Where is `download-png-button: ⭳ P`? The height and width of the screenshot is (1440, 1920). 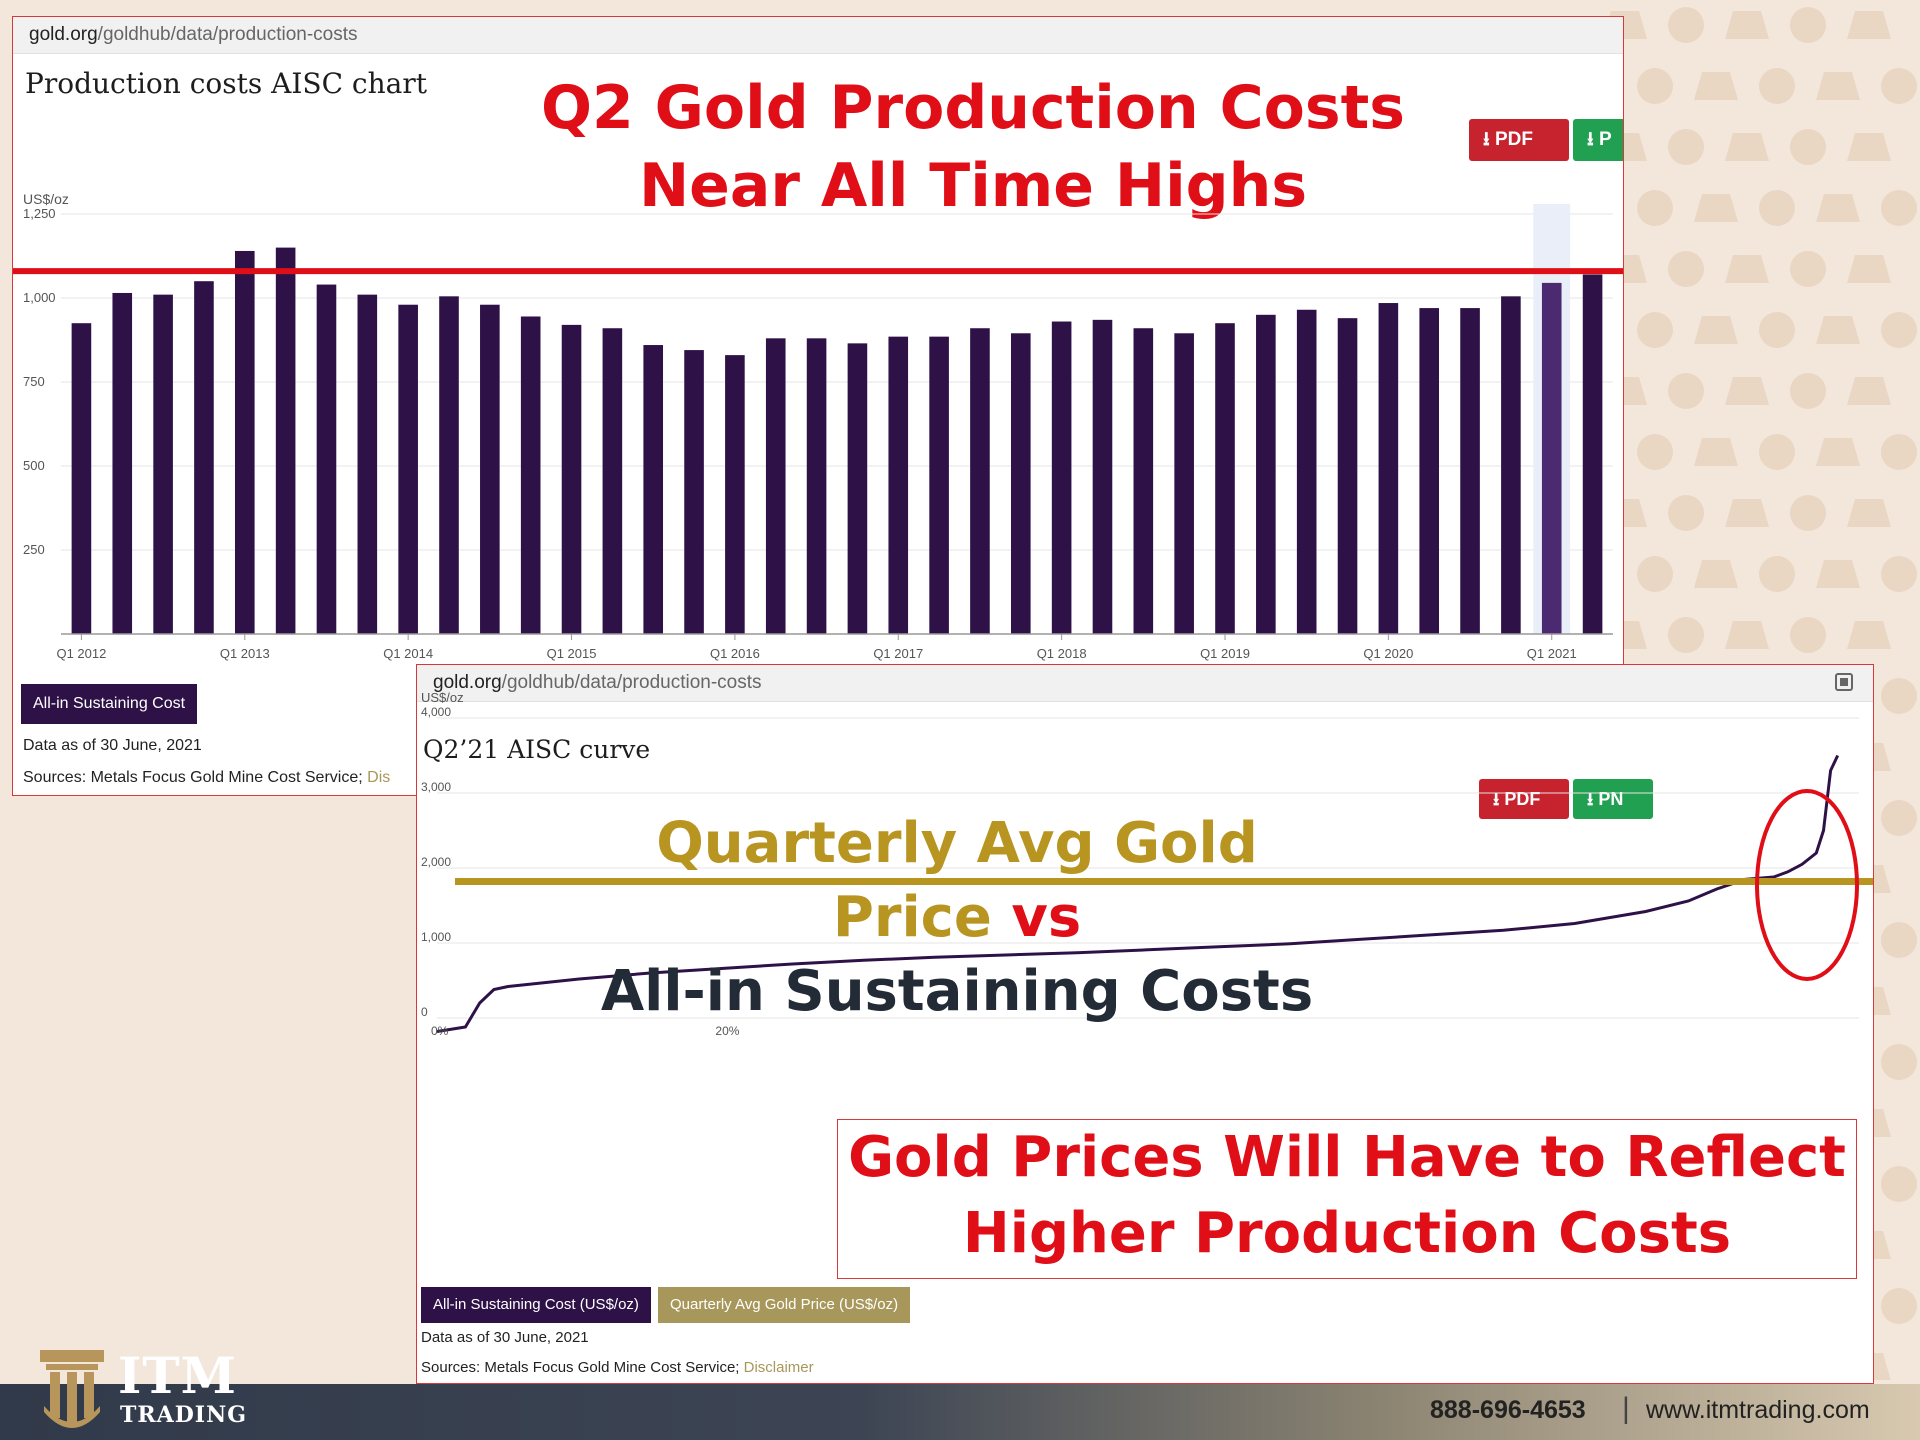
download-png-button: ⭳ P is located at coordinates (1598, 140).